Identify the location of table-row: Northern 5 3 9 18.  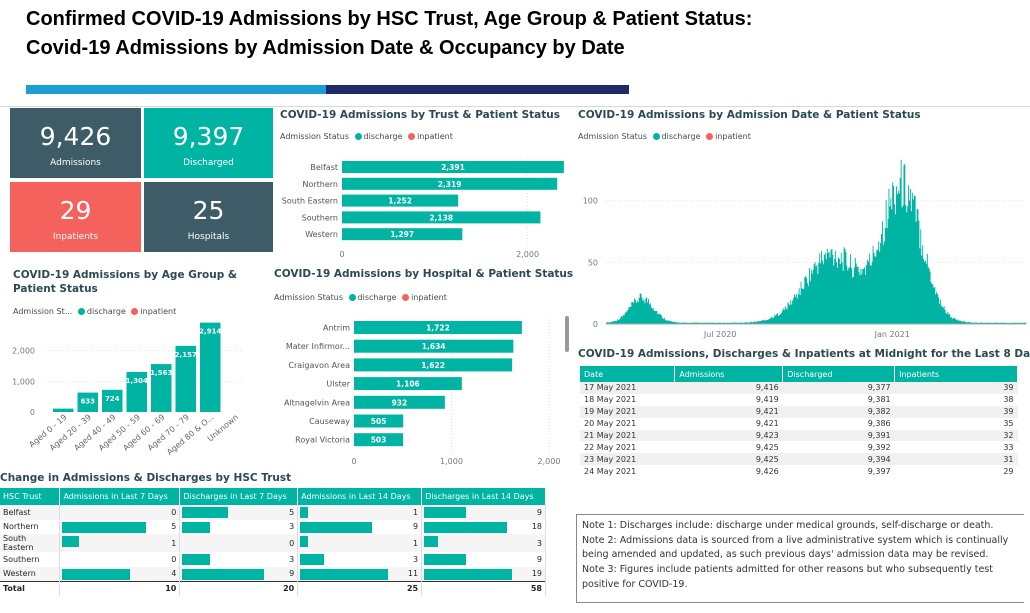
(273, 526).